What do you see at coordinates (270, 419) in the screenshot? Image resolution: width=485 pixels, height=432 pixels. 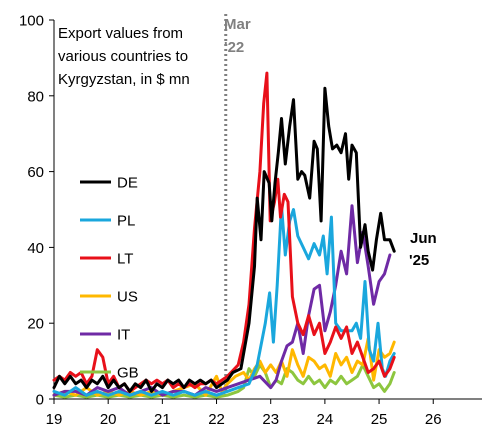 I see `x-tick-label: 23` at bounding box center [270, 419].